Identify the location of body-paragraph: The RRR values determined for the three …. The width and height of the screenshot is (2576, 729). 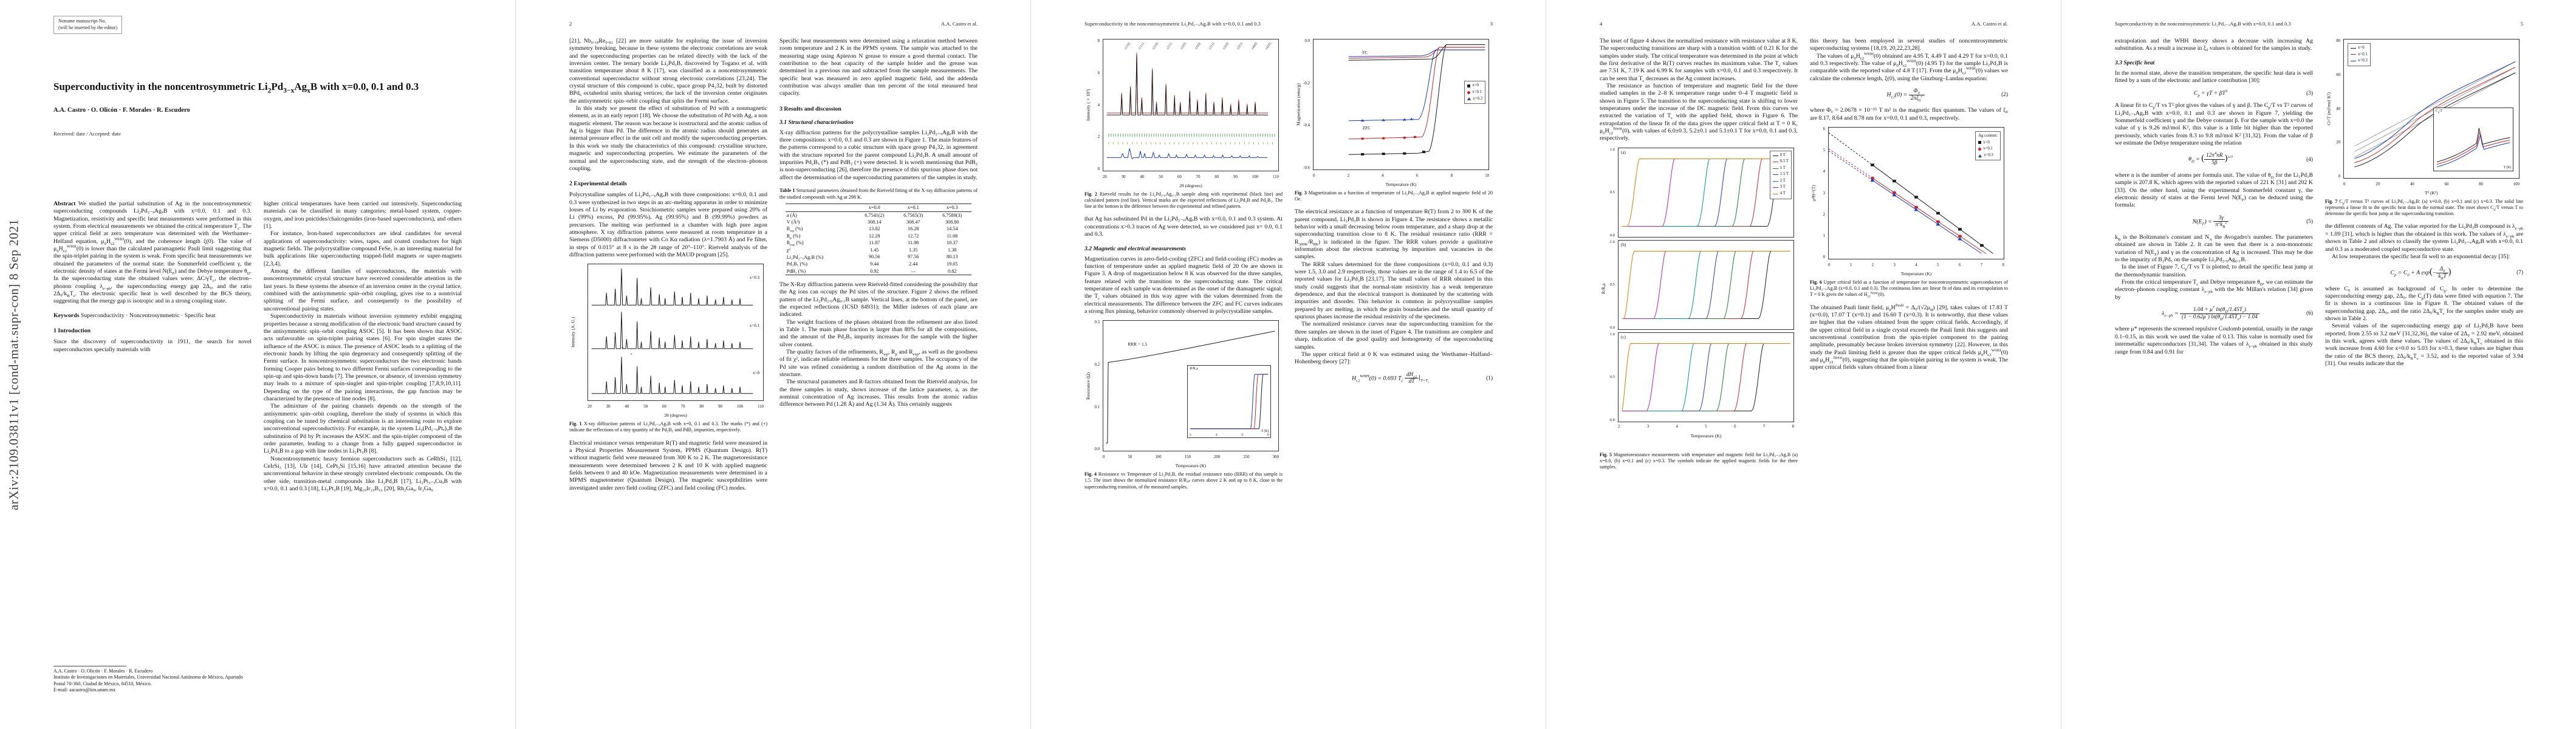
(1394, 291).